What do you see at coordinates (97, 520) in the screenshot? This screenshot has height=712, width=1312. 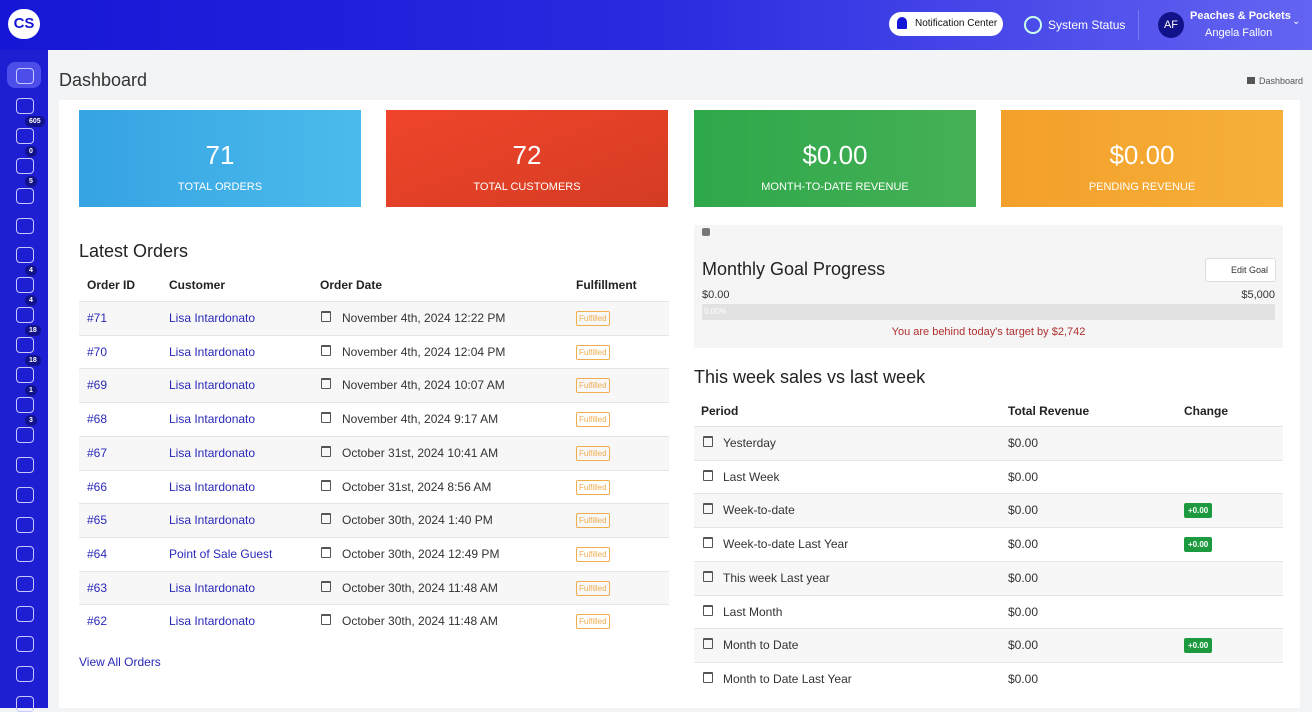 I see `order-id: #65` at bounding box center [97, 520].